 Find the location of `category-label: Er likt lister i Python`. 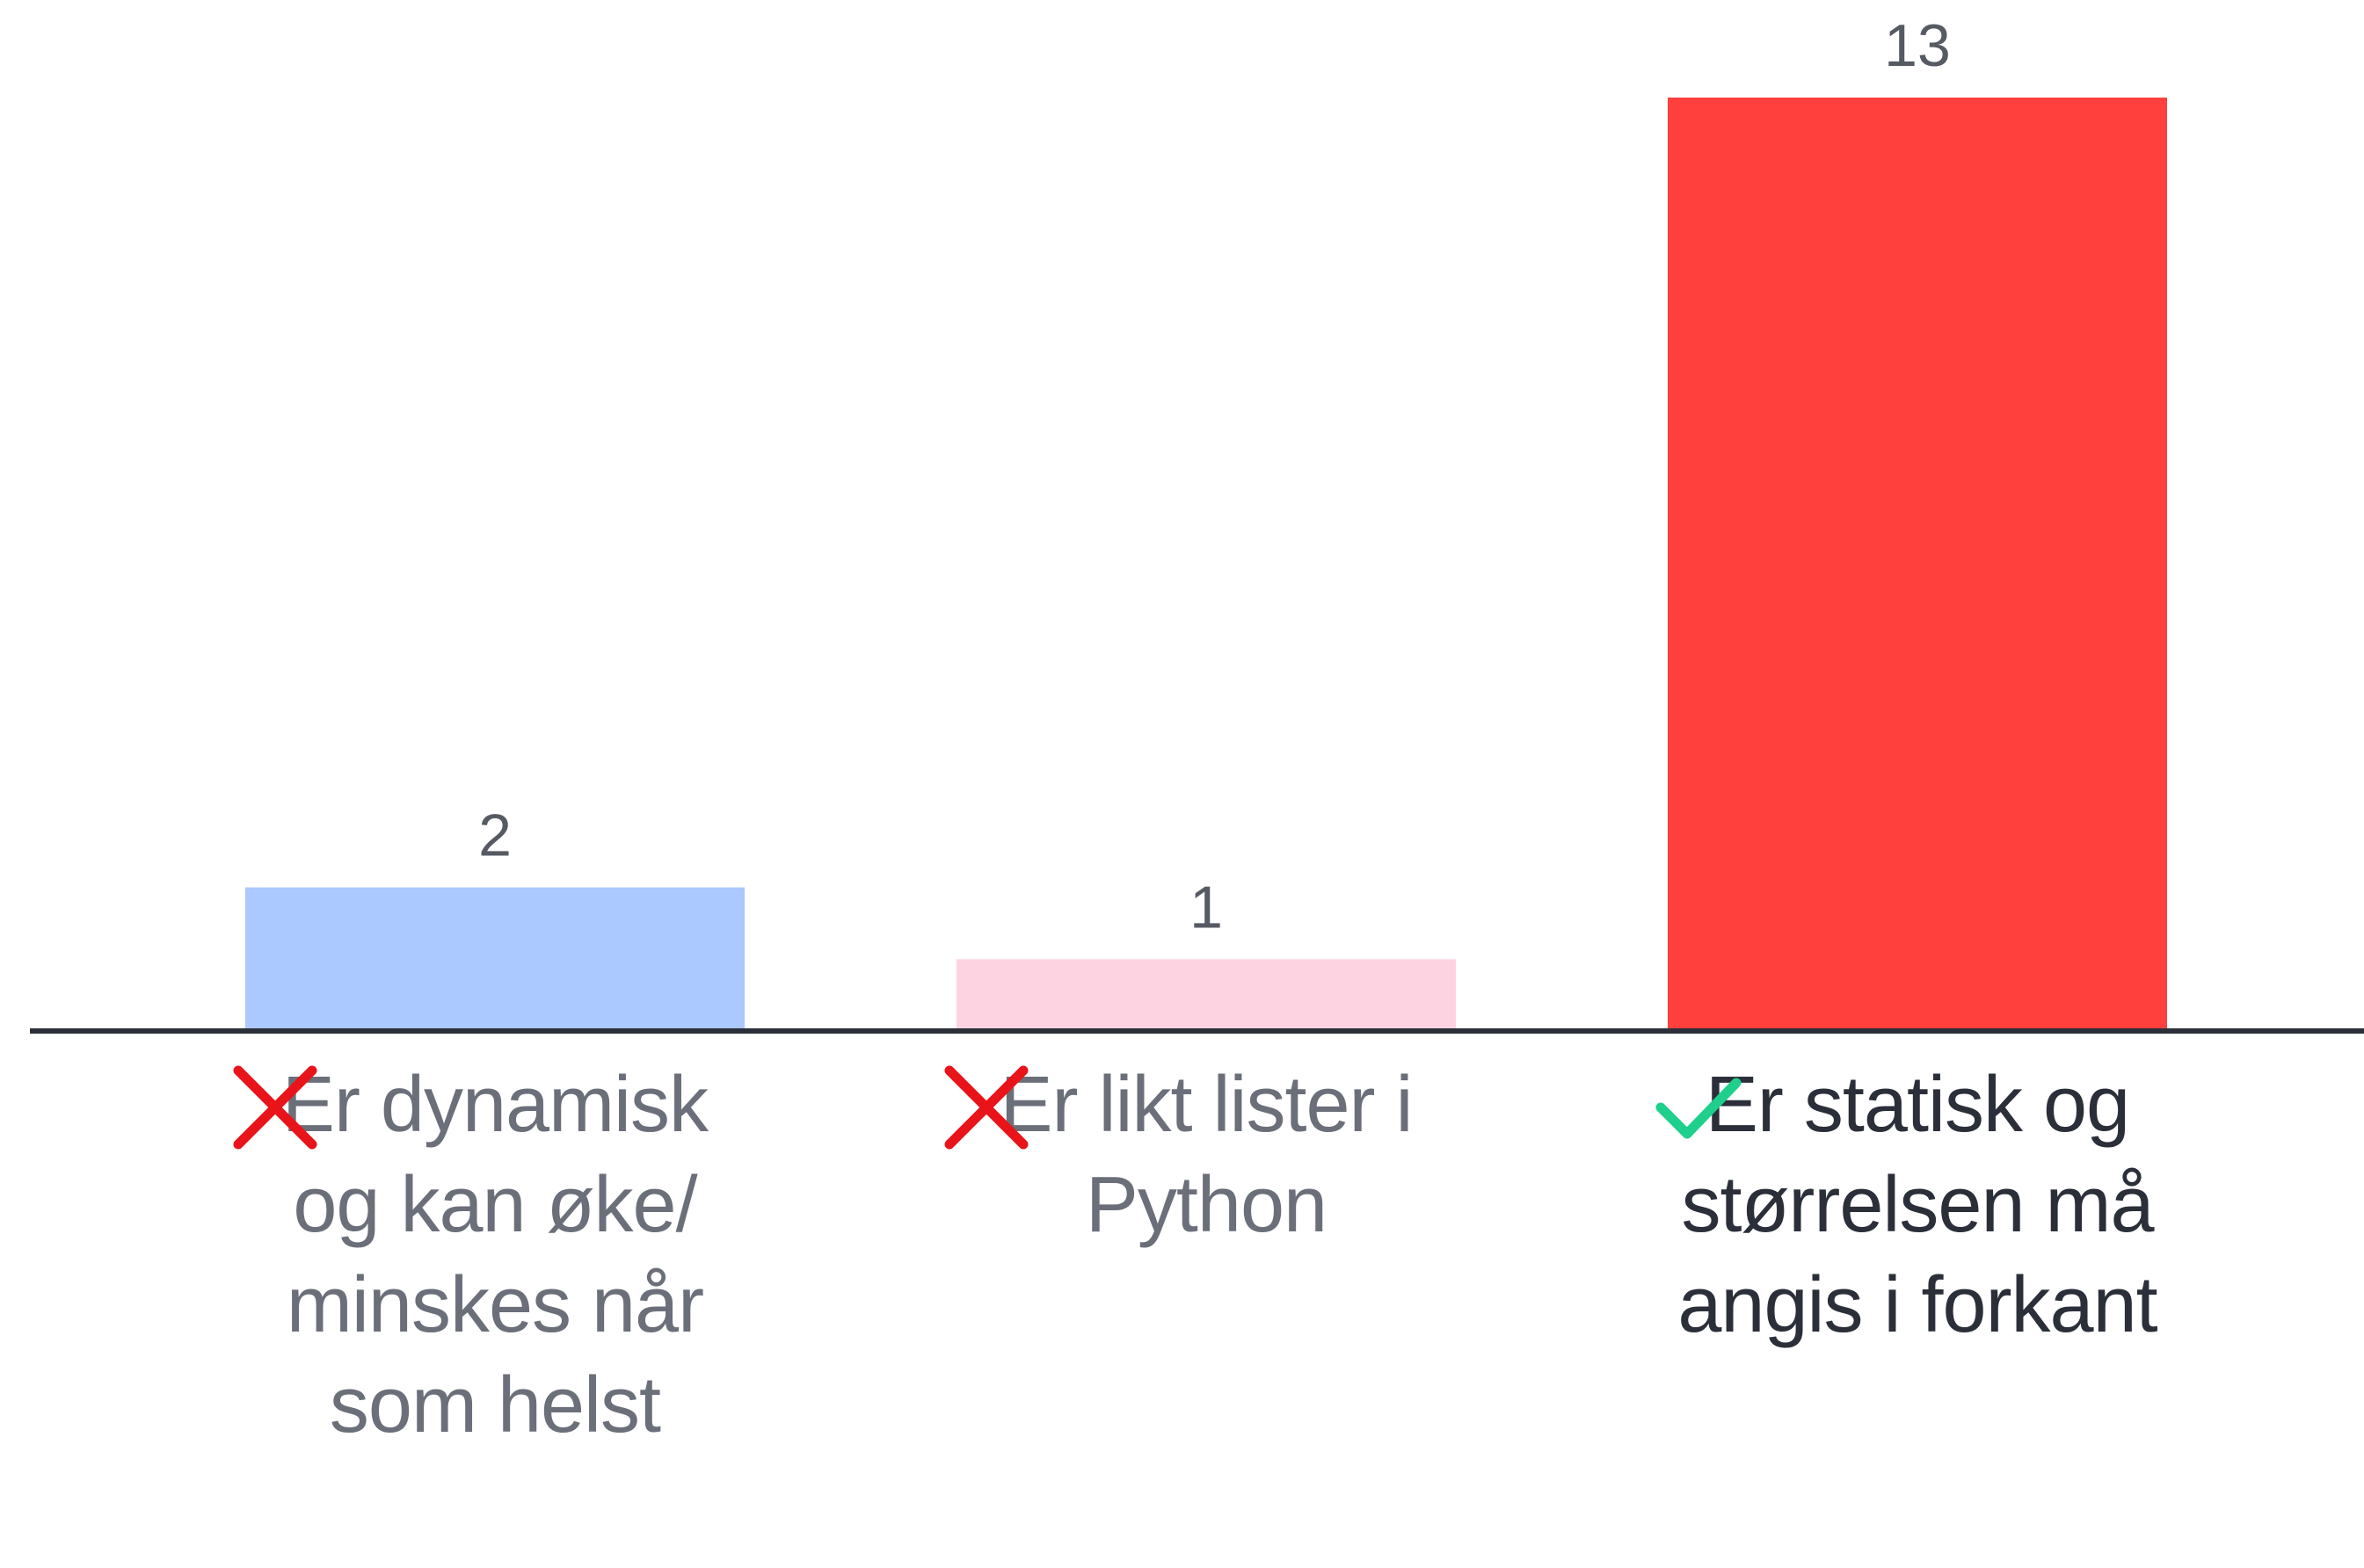

category-label: Er likt lister i Python is located at coordinates (1206, 1155).